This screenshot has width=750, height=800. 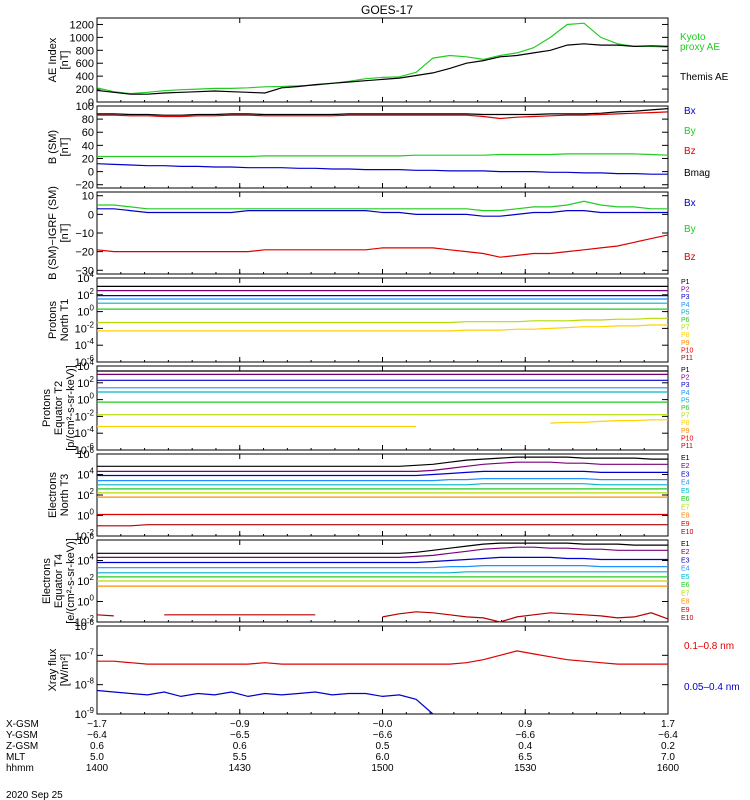 I want to click on x-axis-tick-label: 1430, so click(x=240, y=768).